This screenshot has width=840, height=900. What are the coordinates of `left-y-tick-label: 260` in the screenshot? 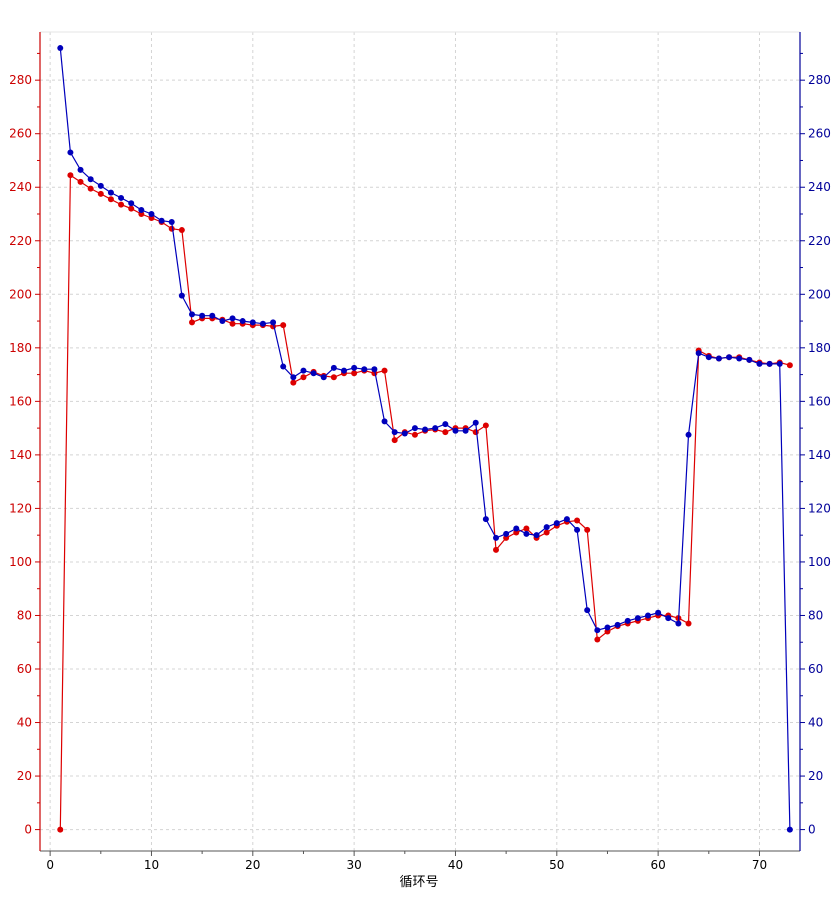 It's located at (20, 134).